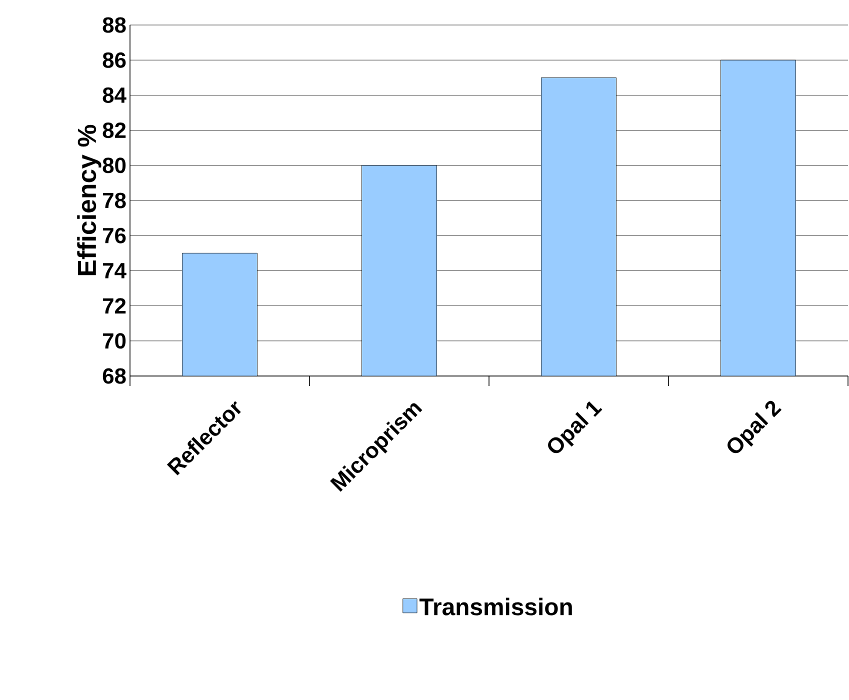 This screenshot has height=700, width=849. Describe the element at coordinates (114, 200) in the screenshot. I see `y-tick-label: 78` at that location.